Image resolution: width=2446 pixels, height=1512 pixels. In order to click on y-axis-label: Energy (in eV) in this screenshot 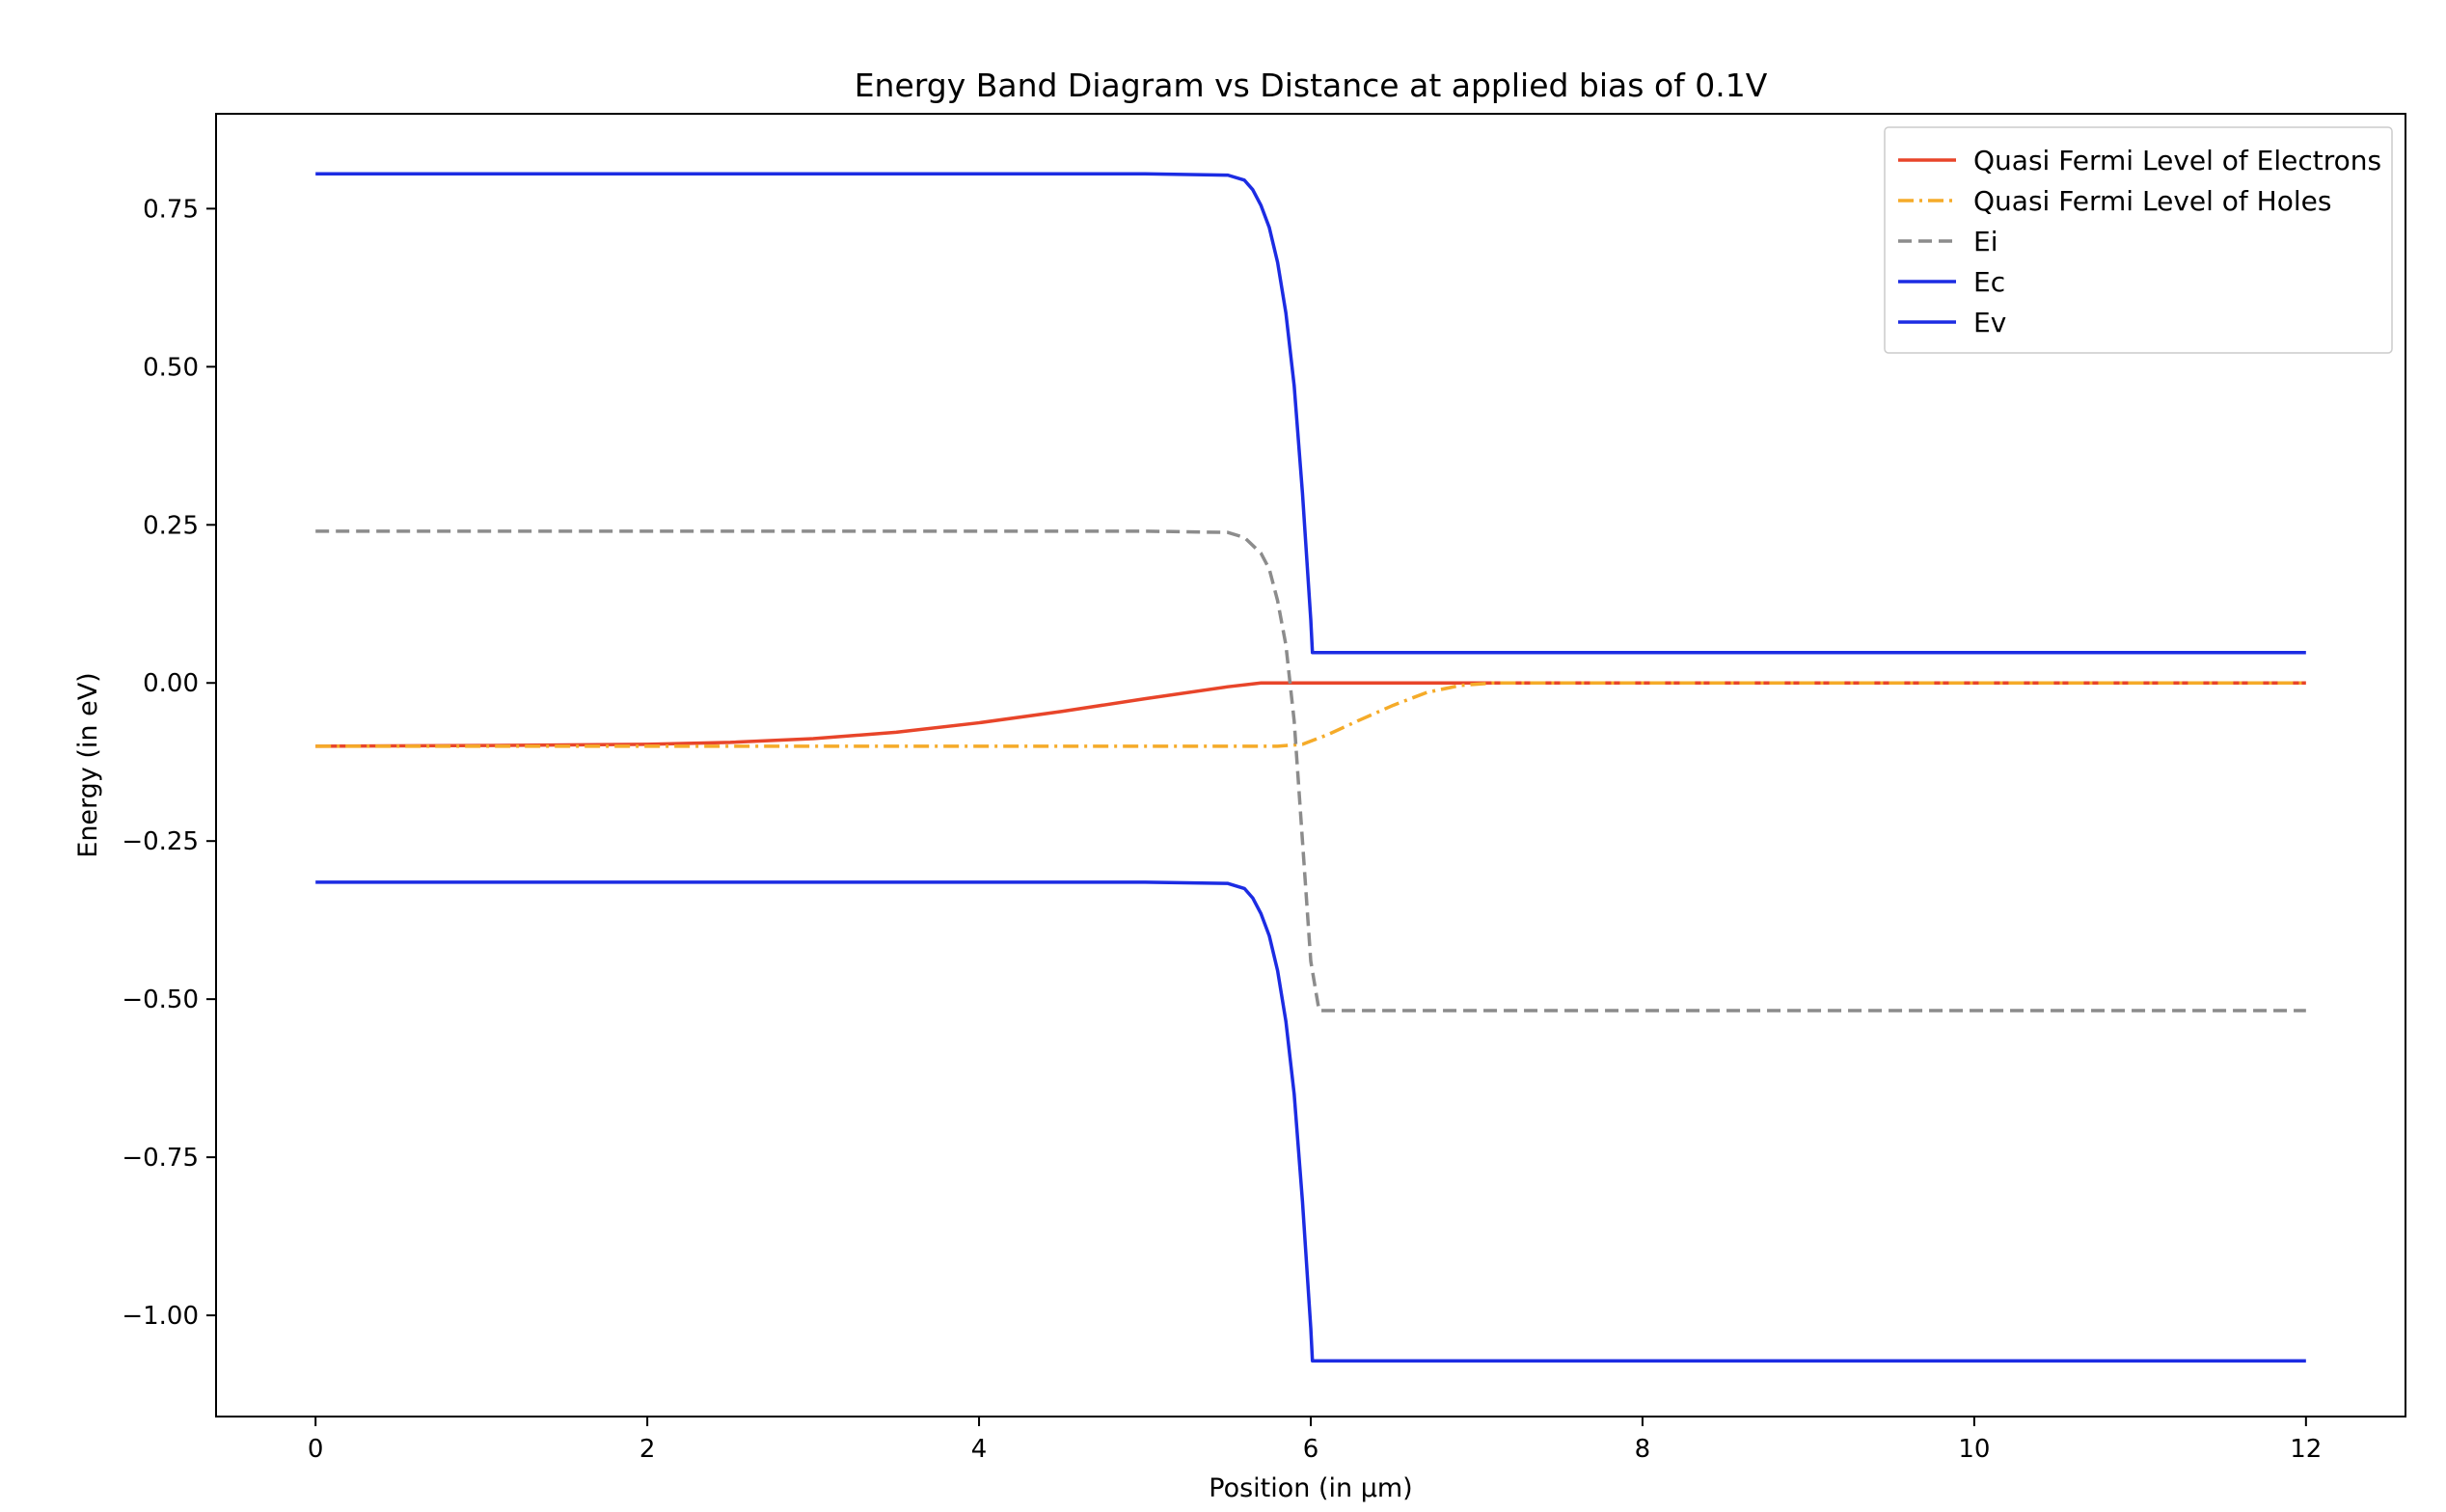, I will do `click(88, 764)`.